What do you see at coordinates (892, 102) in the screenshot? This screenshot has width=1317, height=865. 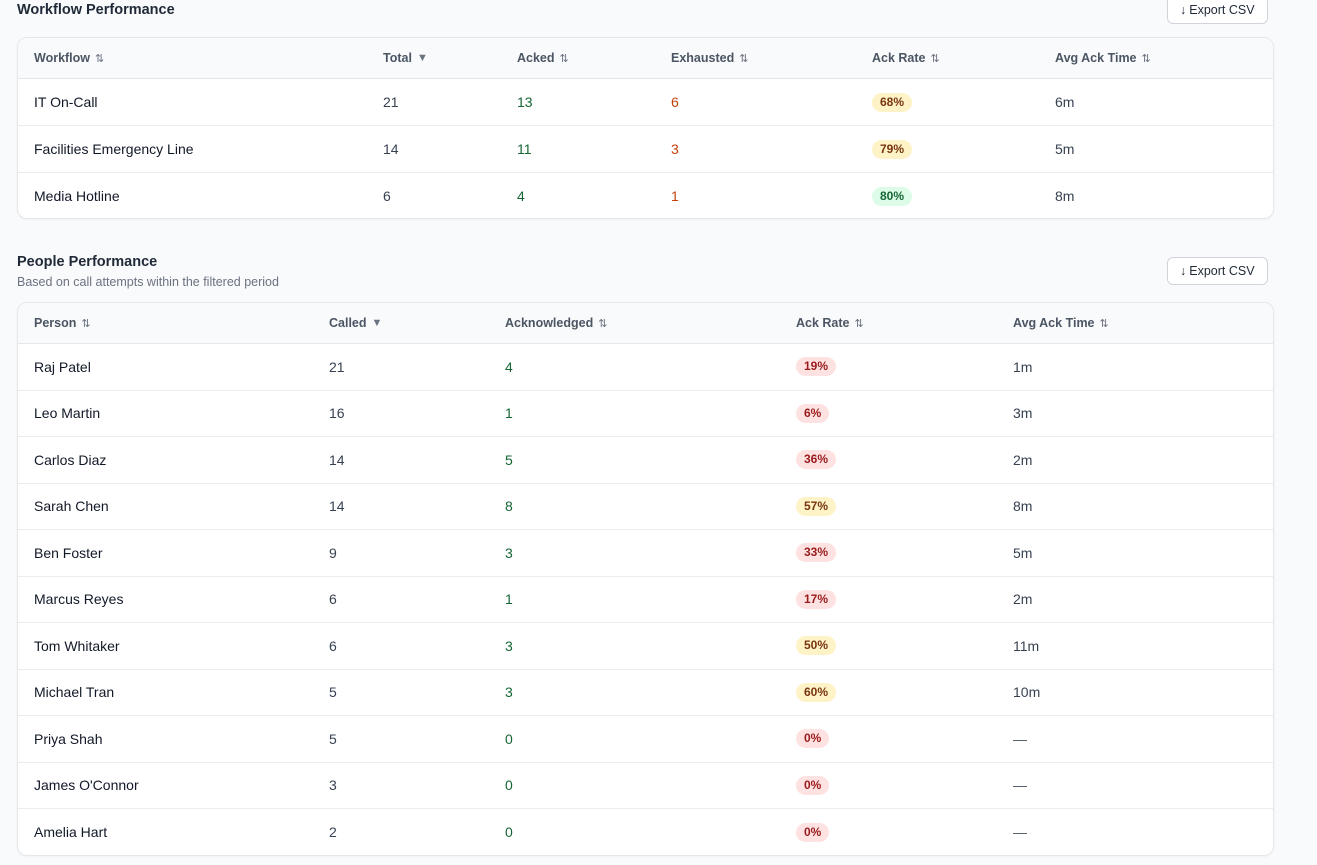 I see `ack-rate-badge-value: 68%` at bounding box center [892, 102].